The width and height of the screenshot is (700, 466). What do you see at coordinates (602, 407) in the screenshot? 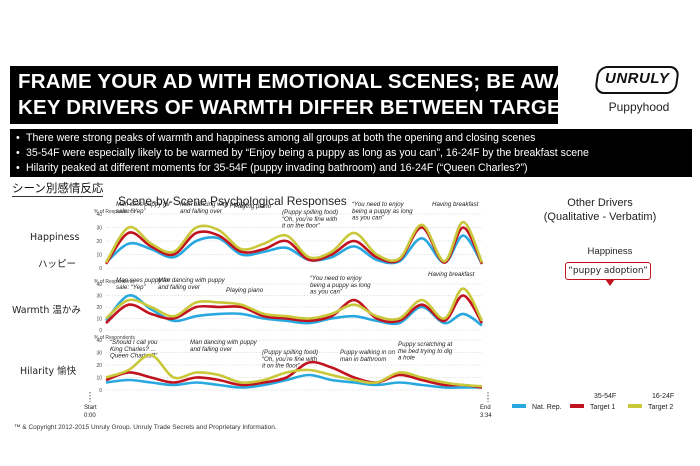
I see `legend-label: Target 1` at bounding box center [602, 407].